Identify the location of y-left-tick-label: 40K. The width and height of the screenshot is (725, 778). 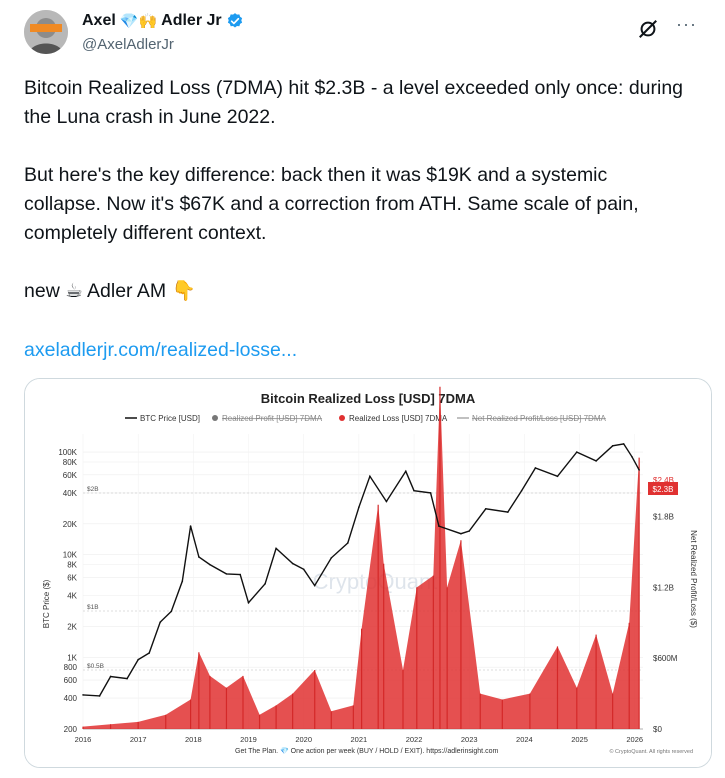
(70, 493).